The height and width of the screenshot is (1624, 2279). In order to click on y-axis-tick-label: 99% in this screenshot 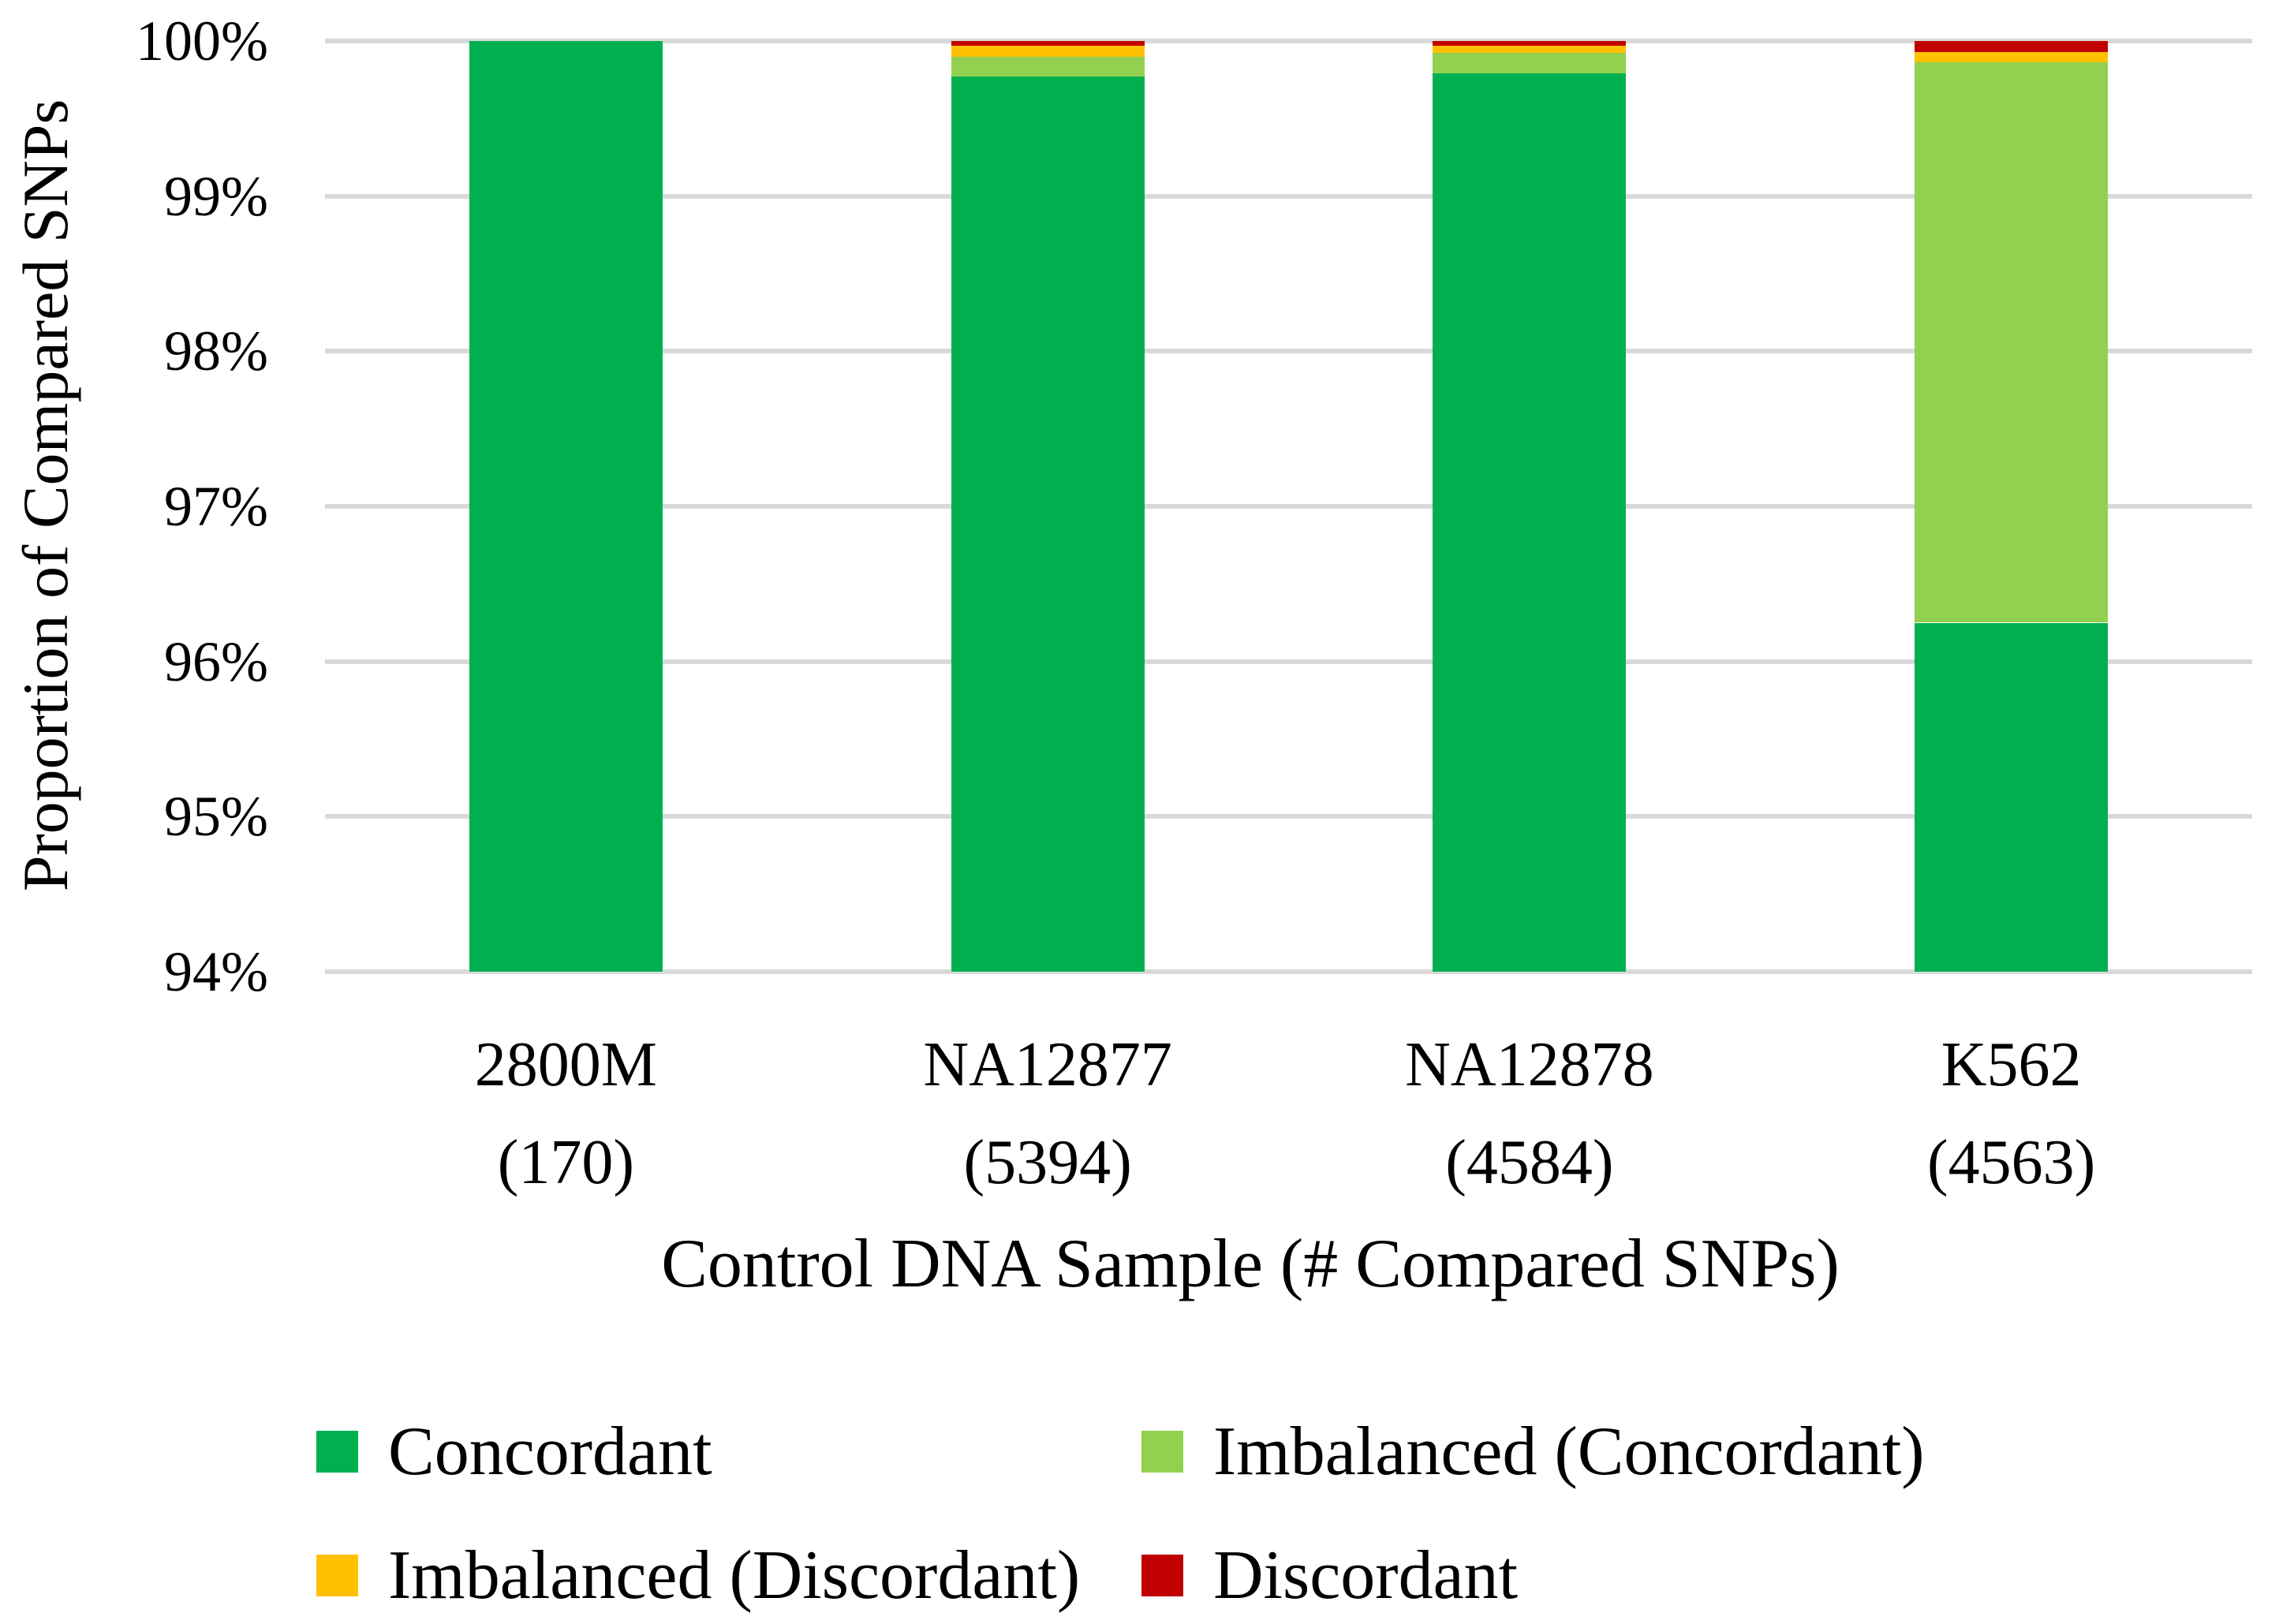, I will do `click(216, 196)`.